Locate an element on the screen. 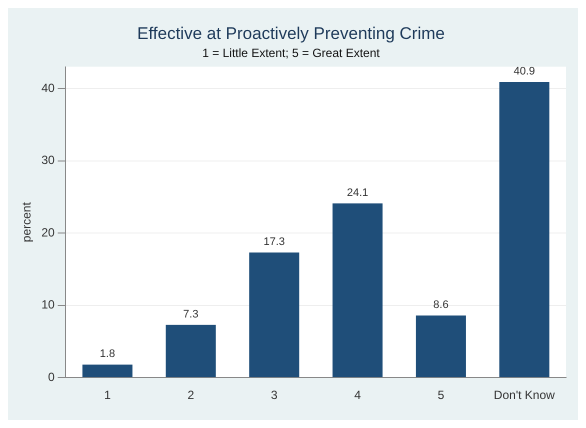 The width and height of the screenshot is (586, 428). y-tick-label: 0 is located at coordinates (52, 377).